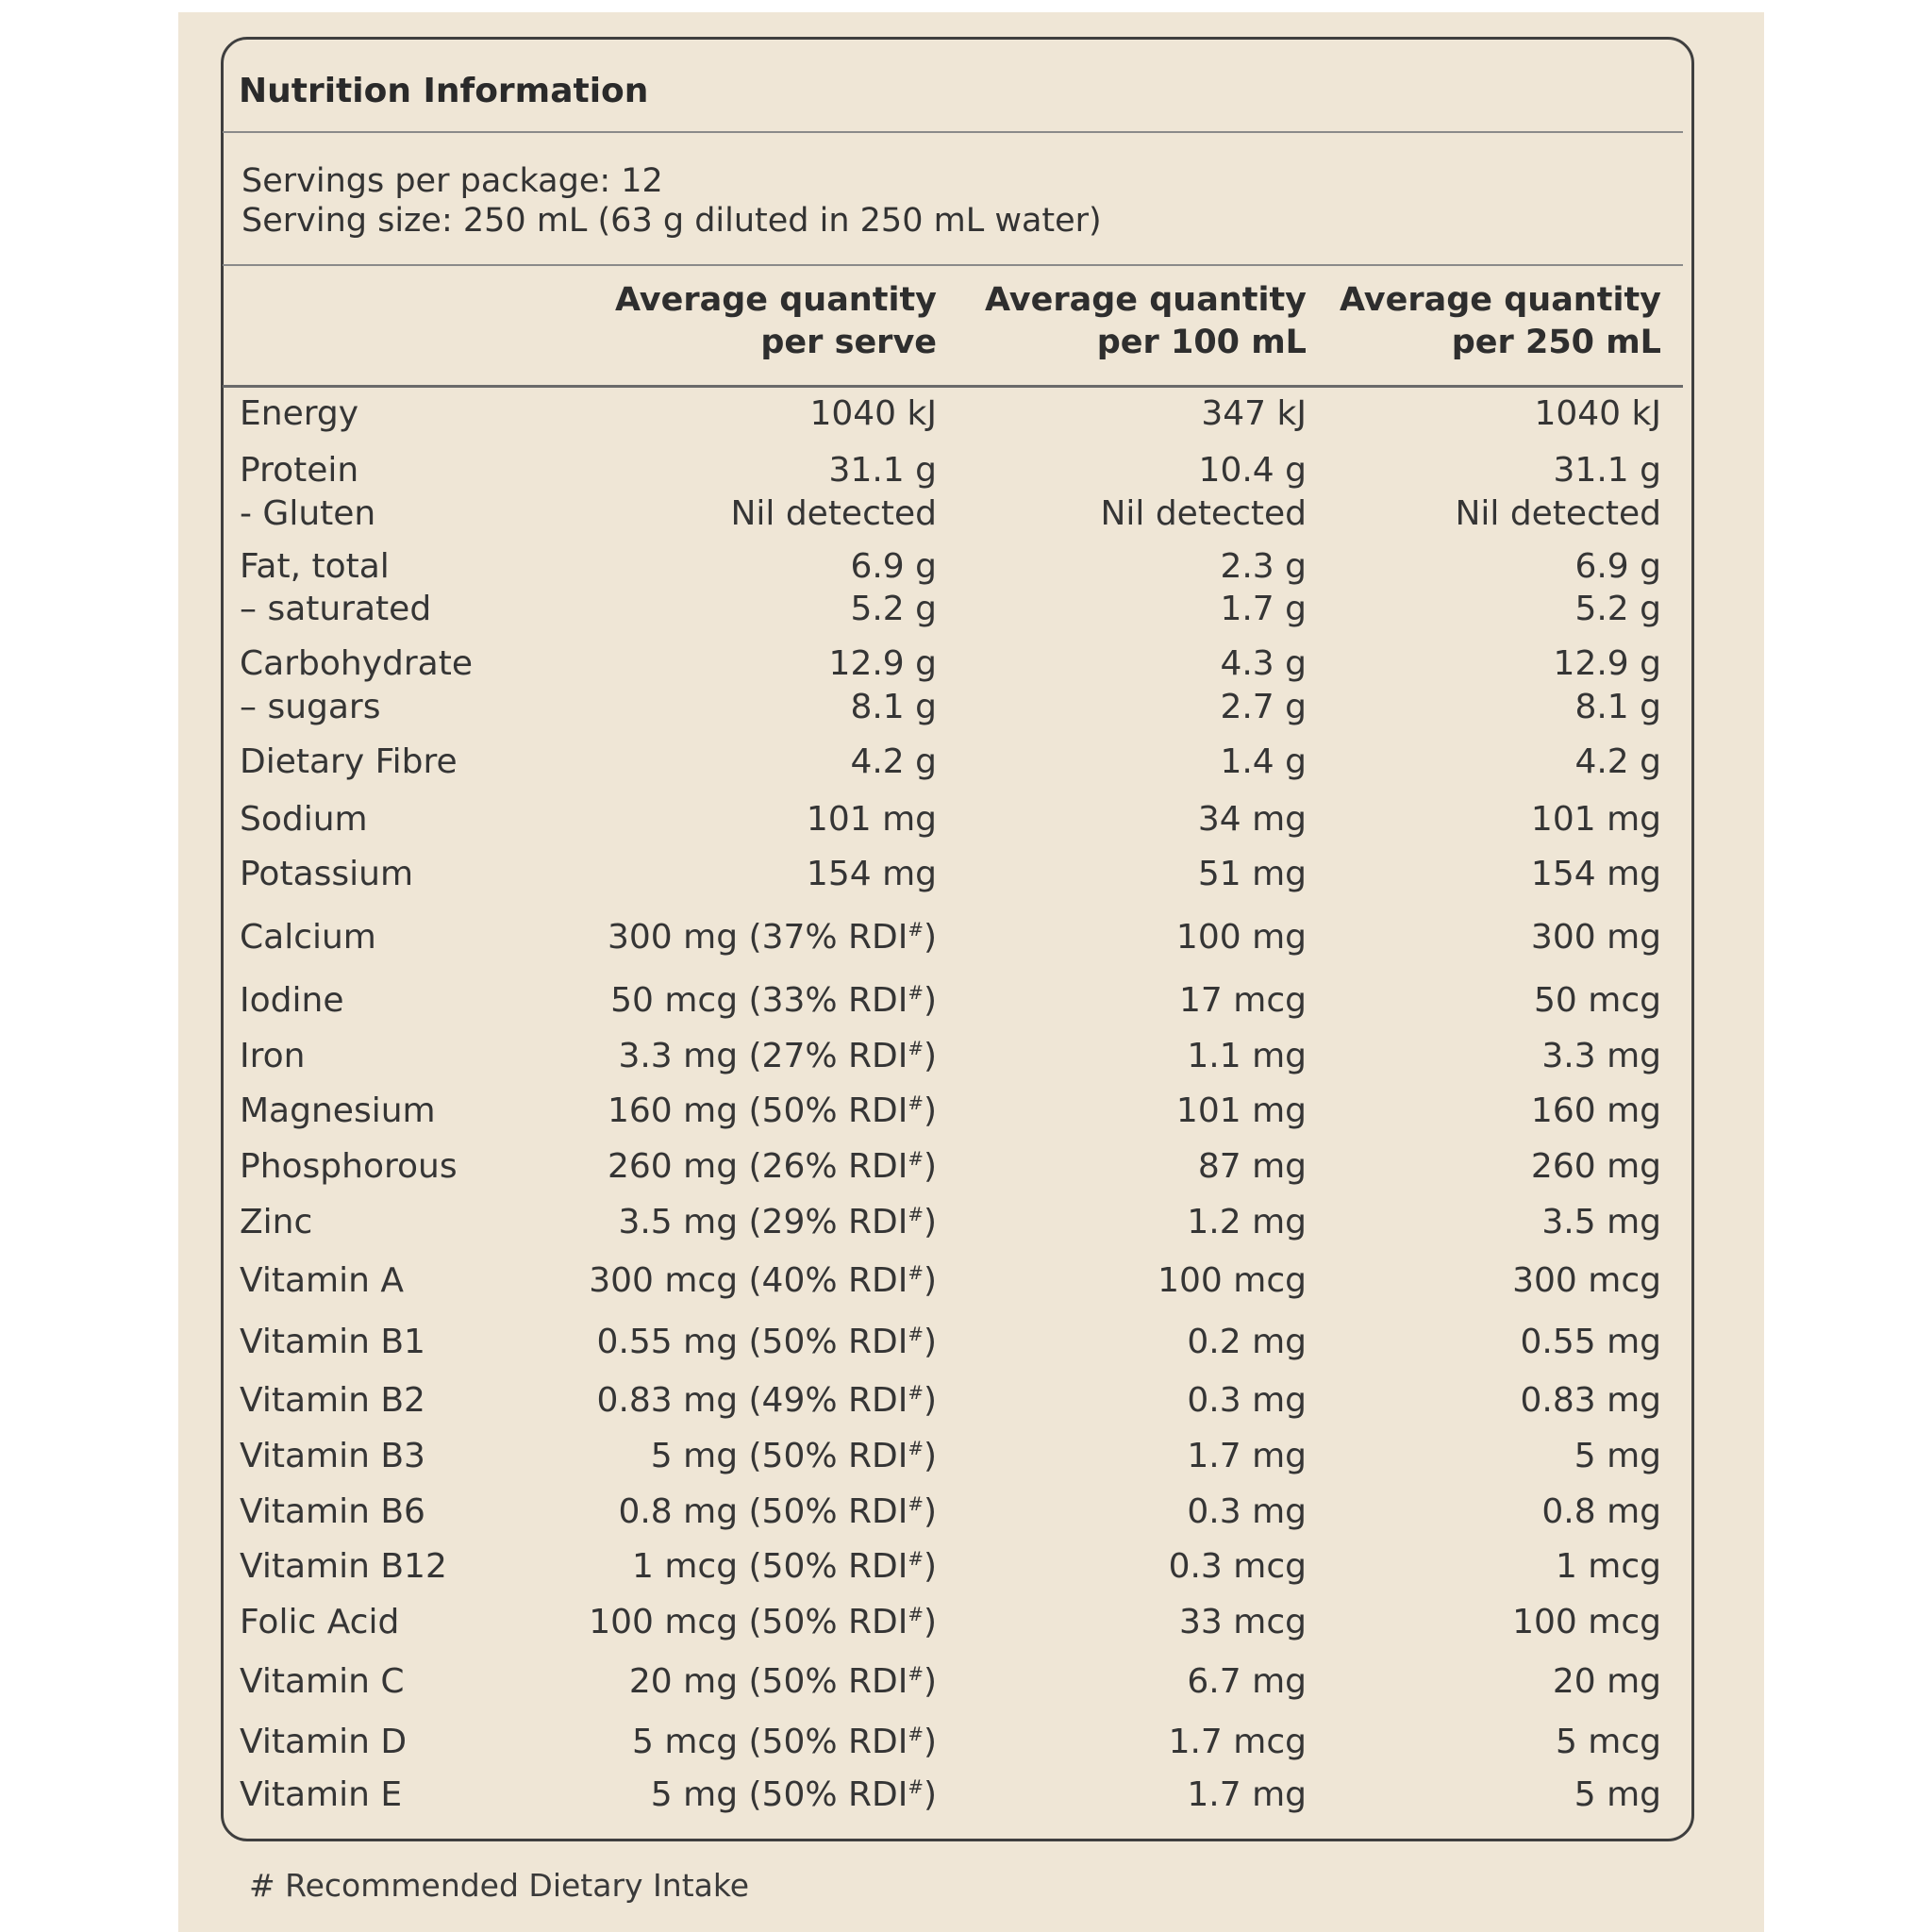 This screenshot has width=1932, height=1932. Describe the element at coordinates (1252, 819) in the screenshot. I see `value-per-100ml: 34 mg` at that location.